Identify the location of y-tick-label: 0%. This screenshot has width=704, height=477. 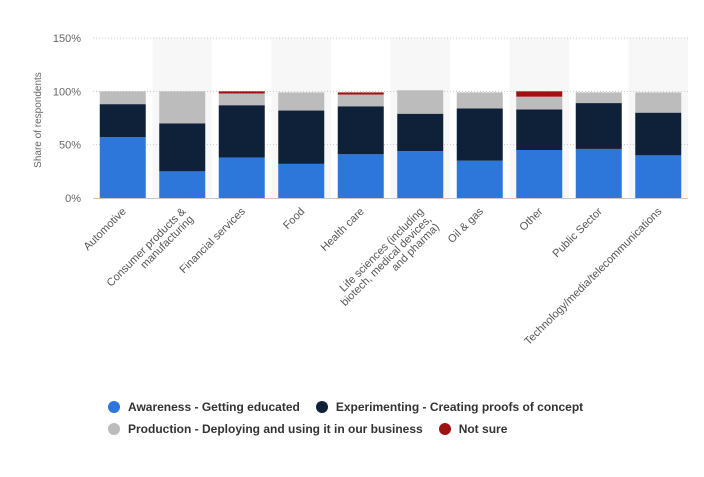
(73, 199).